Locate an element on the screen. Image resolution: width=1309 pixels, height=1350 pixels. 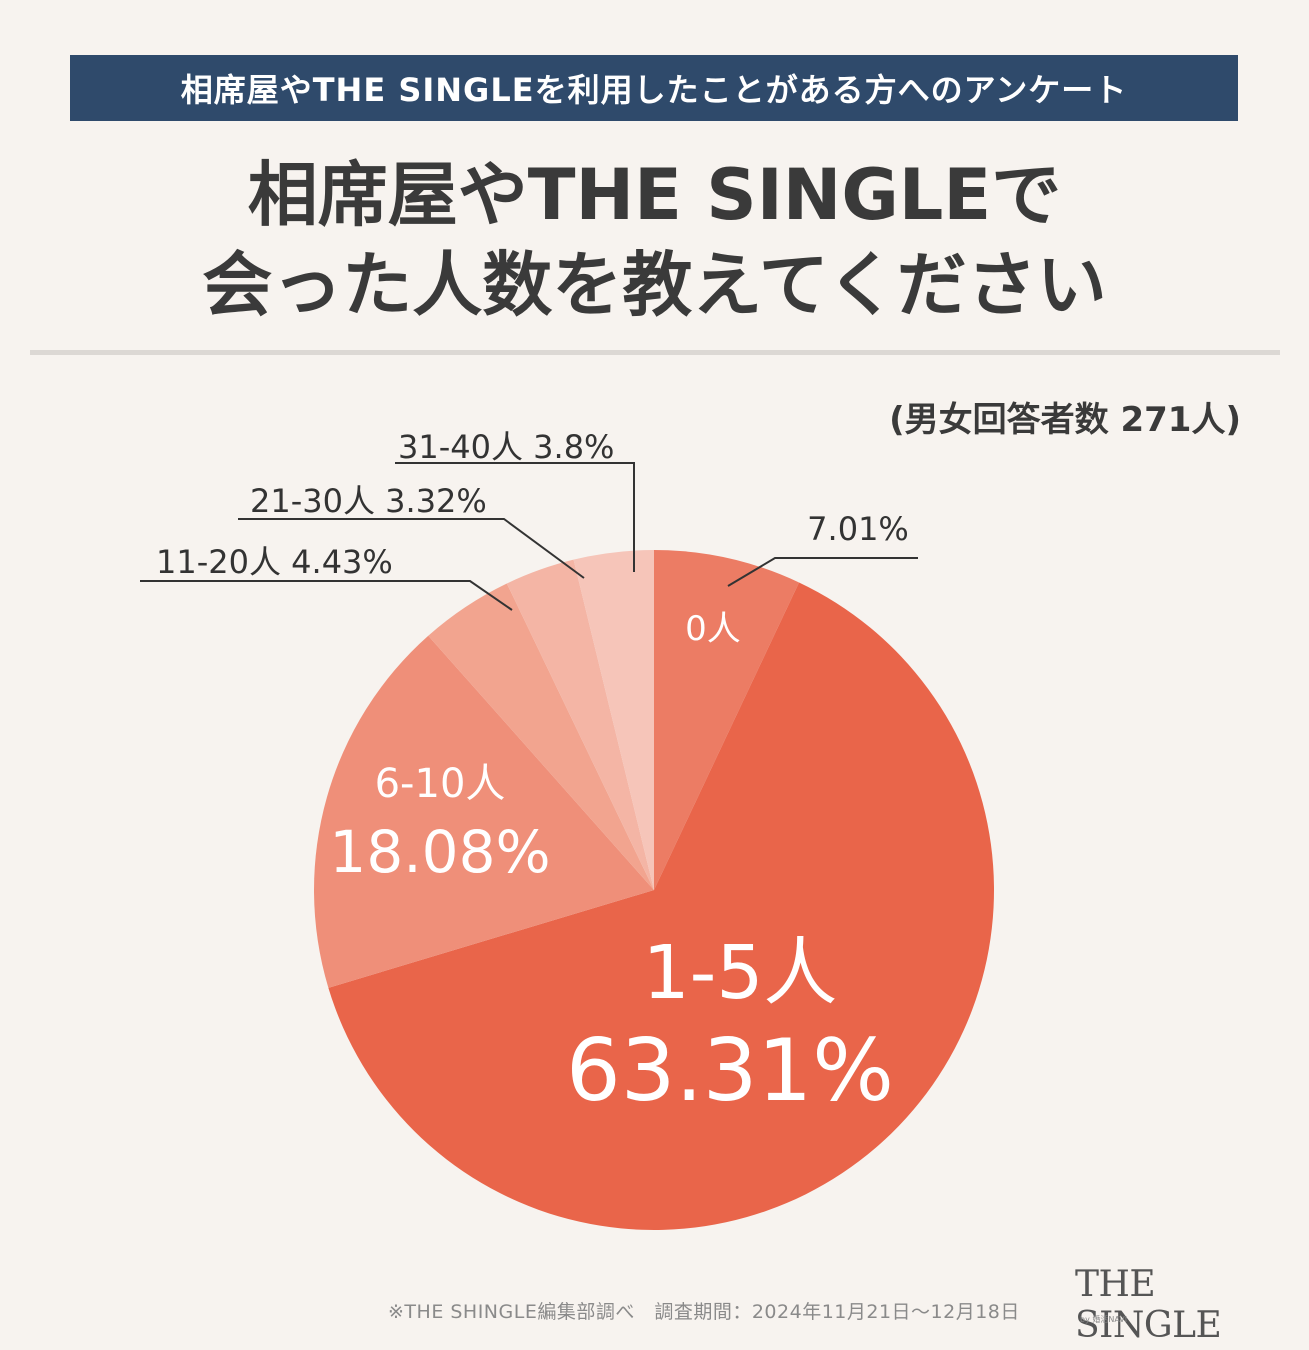
chart-title-line2: 会った人数を教えてください is located at coordinates (654, 285).